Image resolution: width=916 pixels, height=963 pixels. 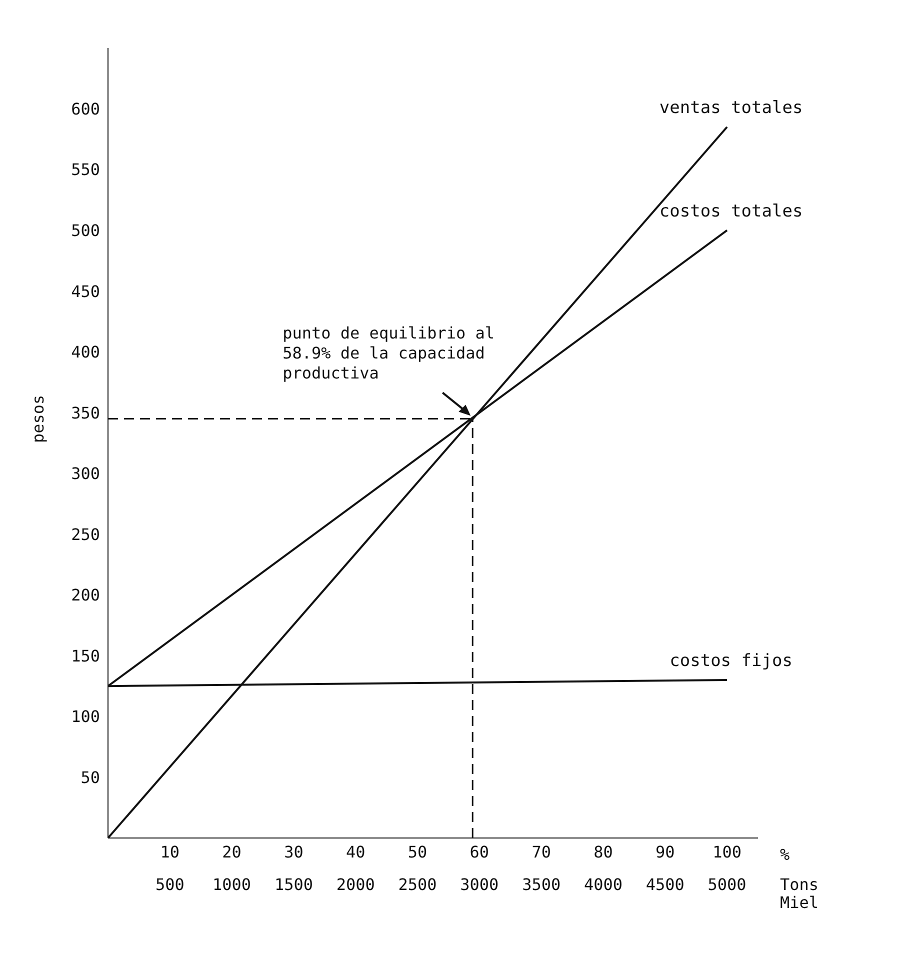 What do you see at coordinates (85, 291) in the screenshot?
I see `y-tick-label: 450` at bounding box center [85, 291].